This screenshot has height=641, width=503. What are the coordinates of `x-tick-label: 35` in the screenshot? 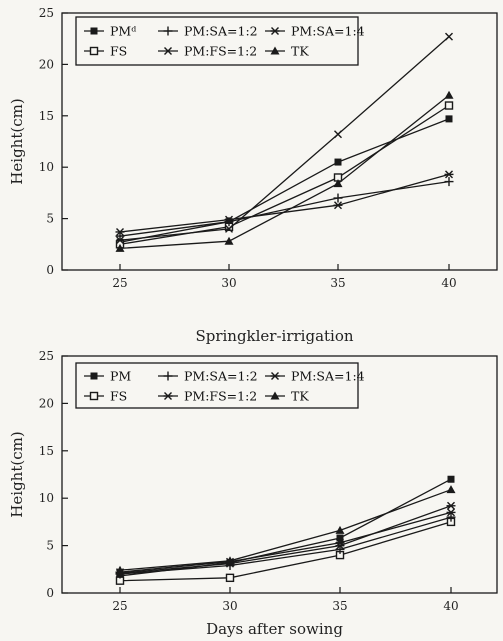 It's located at (337, 283).